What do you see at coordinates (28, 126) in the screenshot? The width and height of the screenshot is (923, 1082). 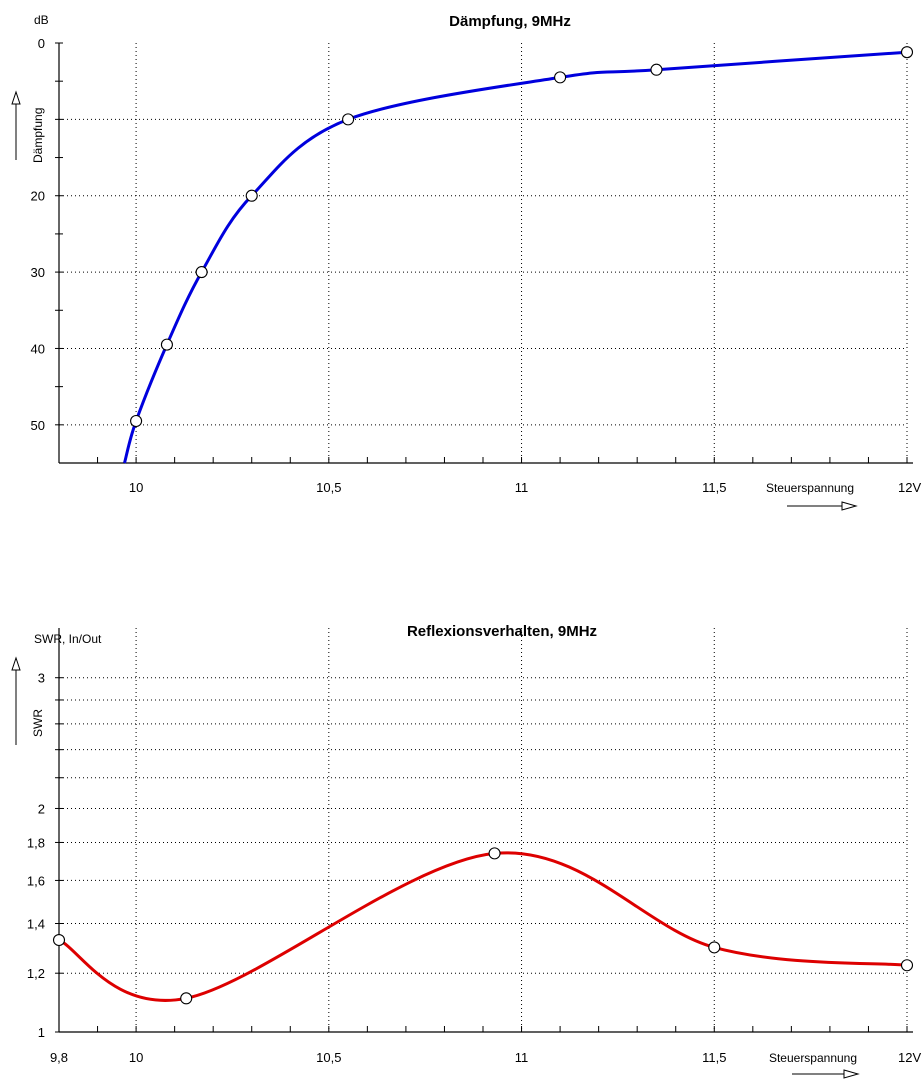 I see `y-axis-label-group: Dämpfung` at bounding box center [28, 126].